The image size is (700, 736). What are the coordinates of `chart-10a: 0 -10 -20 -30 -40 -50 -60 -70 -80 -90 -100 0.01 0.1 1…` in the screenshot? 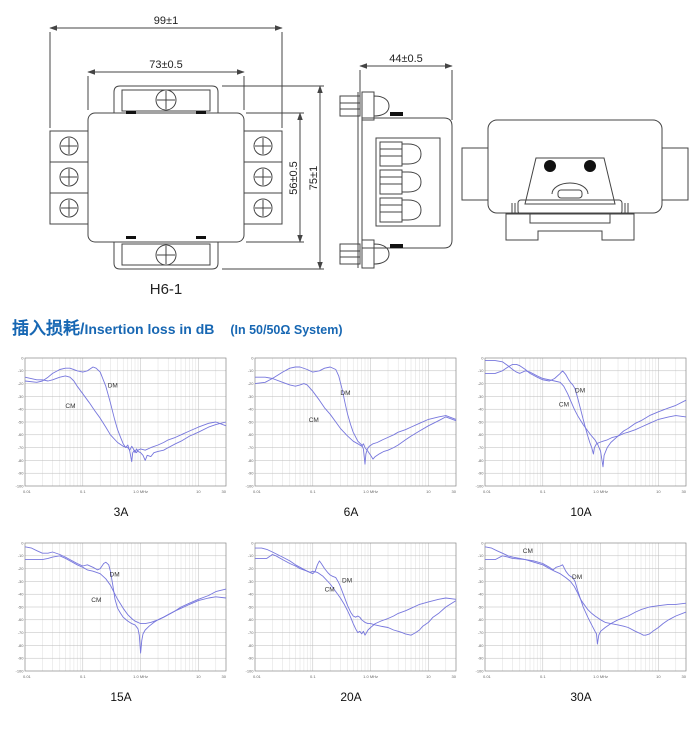 It's located at (581, 428).